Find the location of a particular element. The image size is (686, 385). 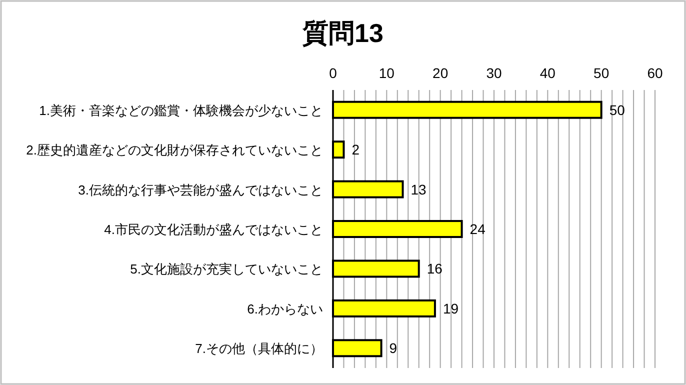

data-label: 13 is located at coordinates (418, 189).